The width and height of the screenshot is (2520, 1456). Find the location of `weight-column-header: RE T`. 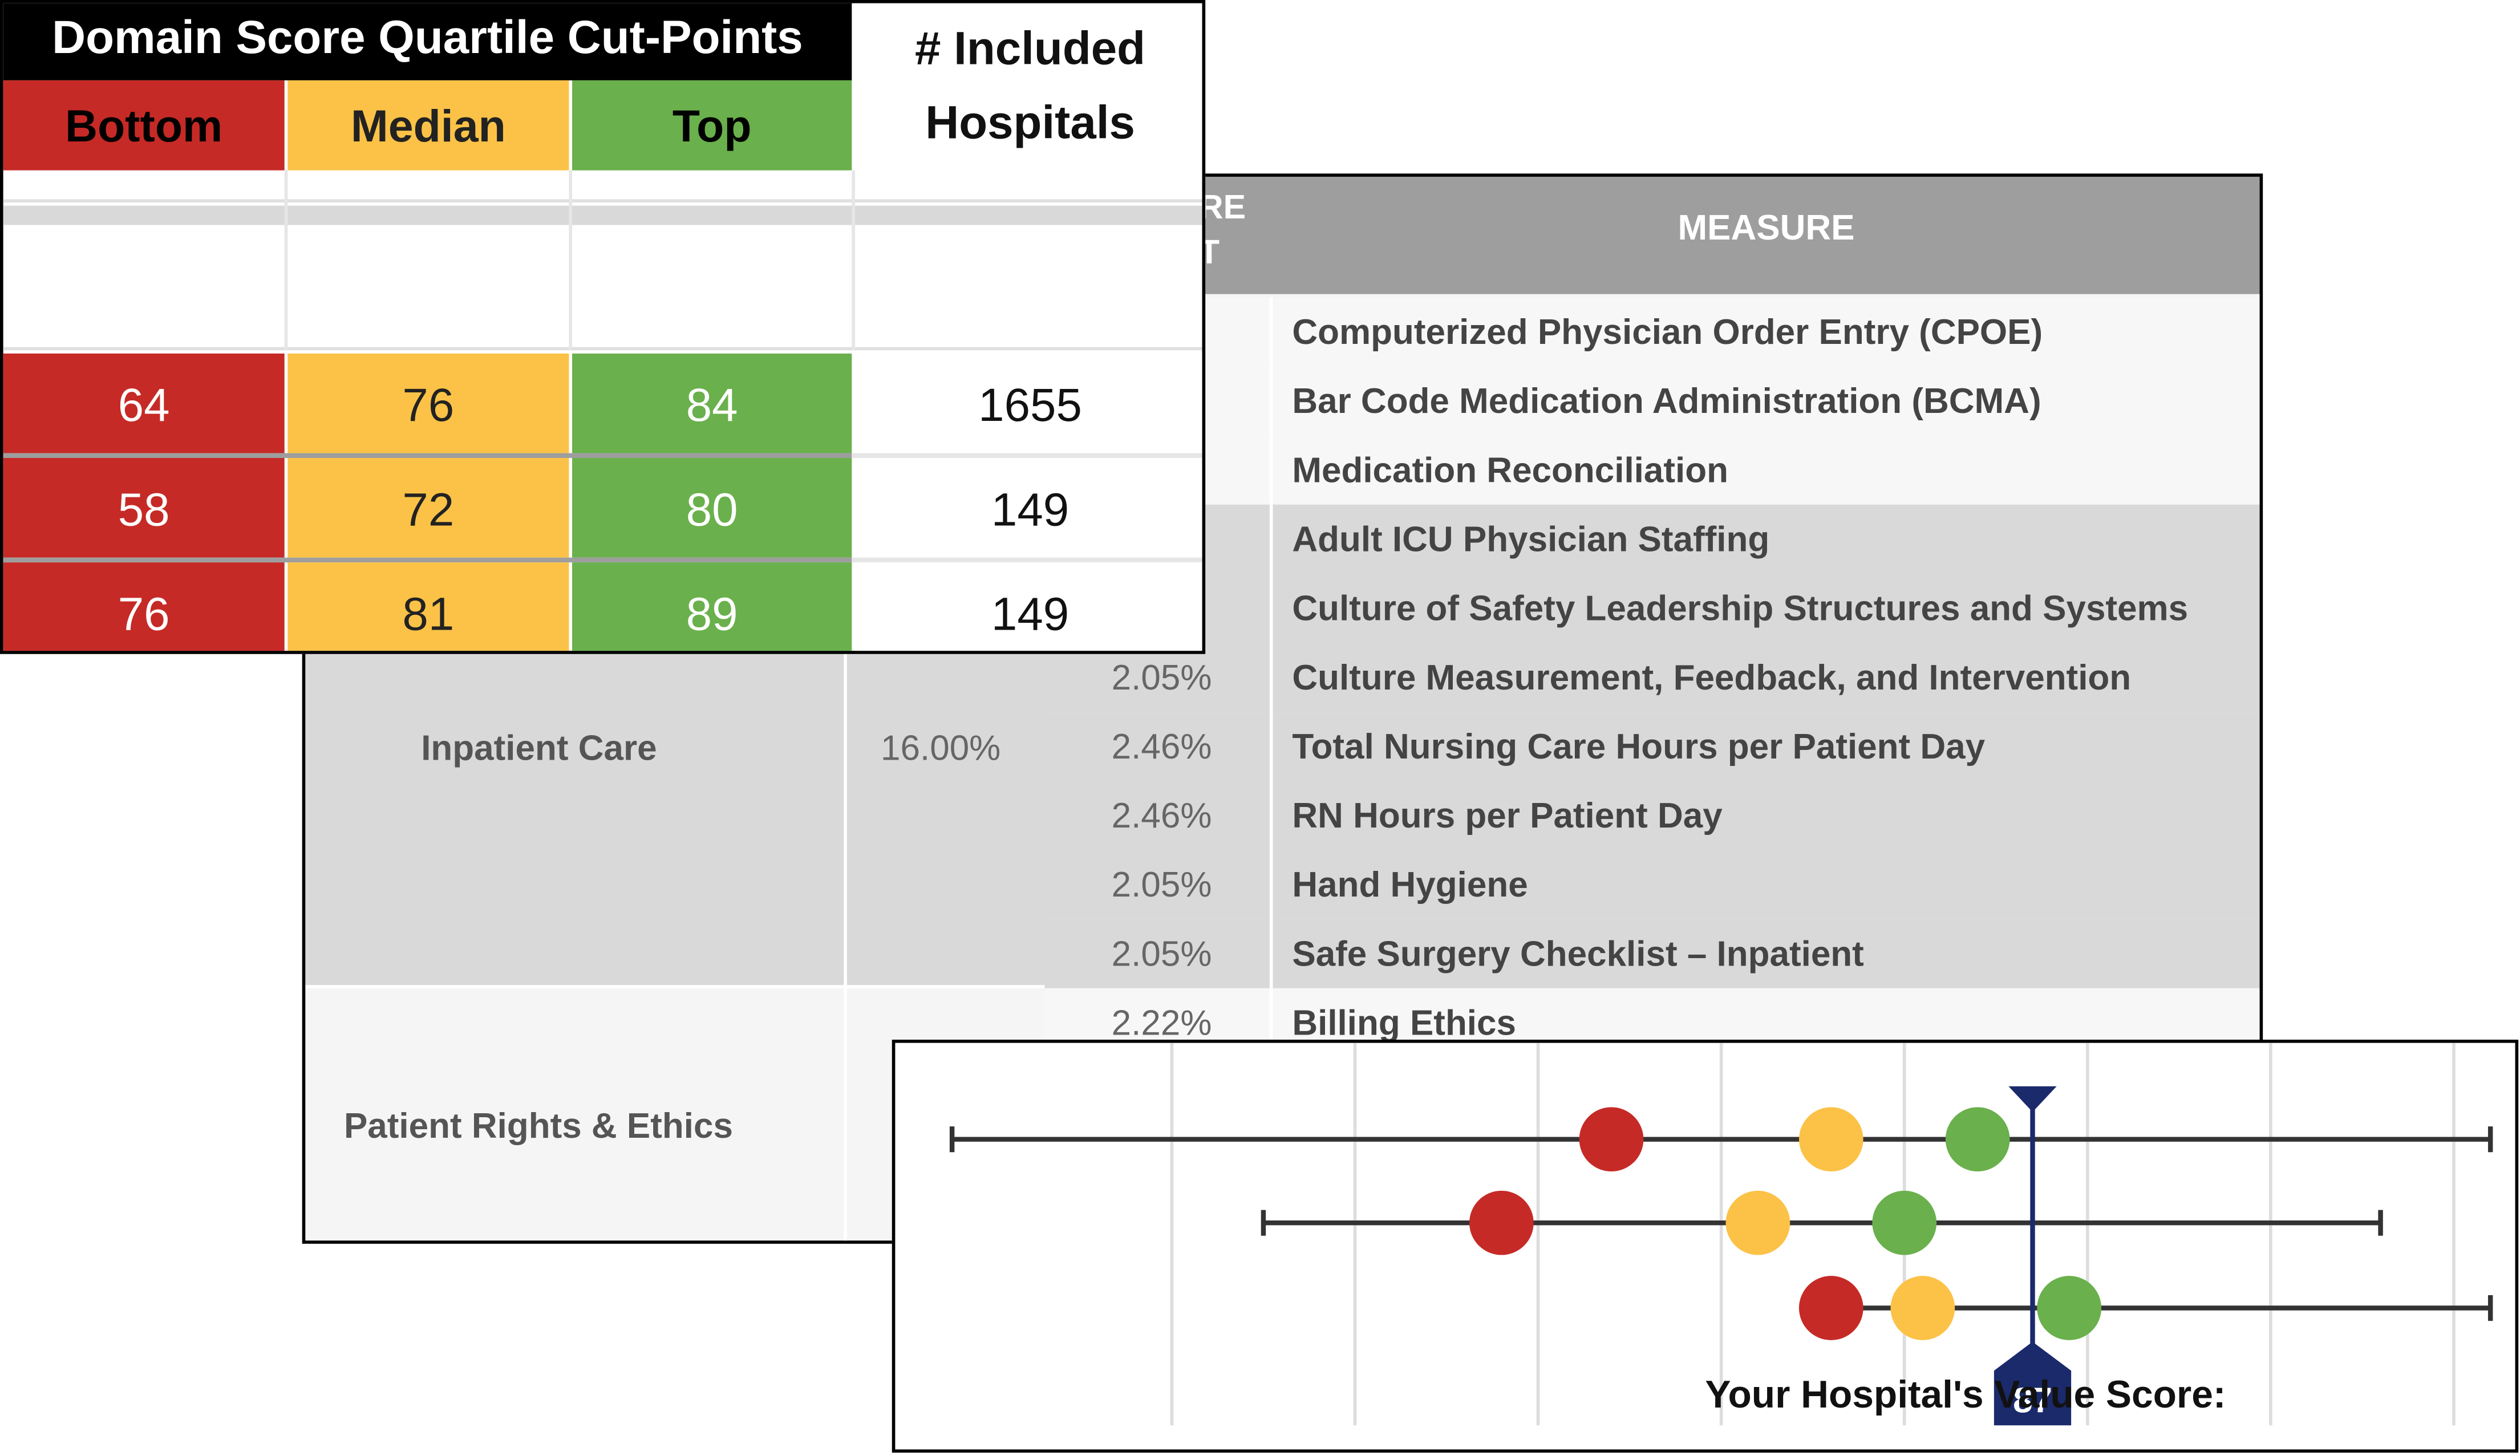

weight-column-header: RE T is located at coordinates (1222, 231).